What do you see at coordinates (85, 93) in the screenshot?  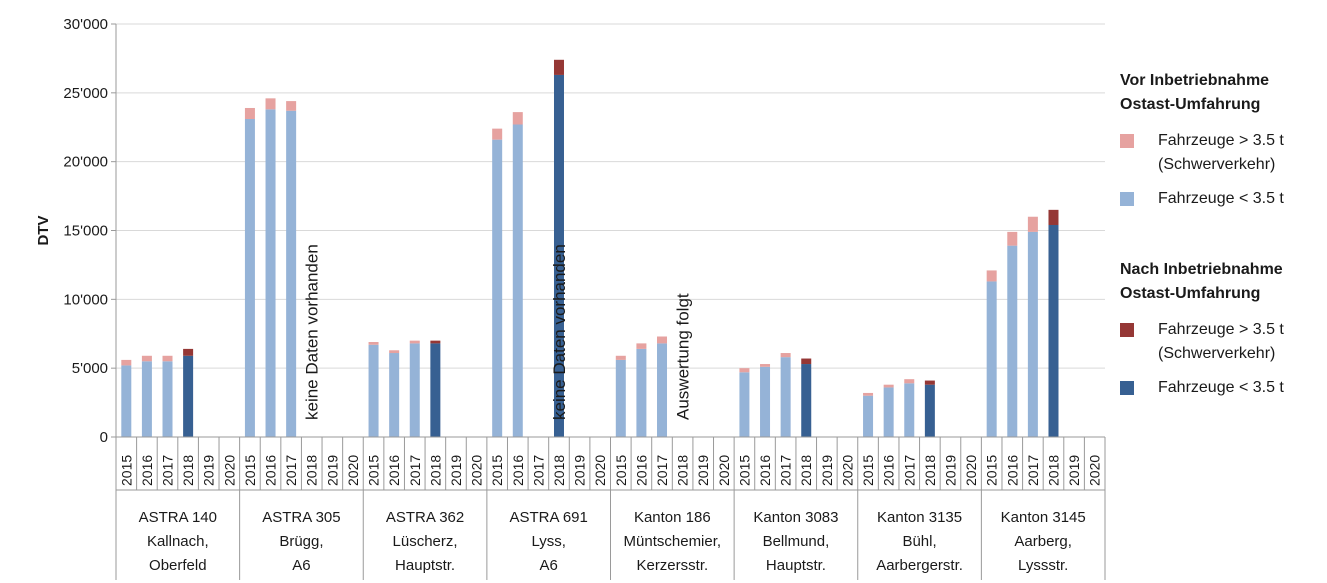 I see `y-tick-label: 25'000` at bounding box center [85, 93].